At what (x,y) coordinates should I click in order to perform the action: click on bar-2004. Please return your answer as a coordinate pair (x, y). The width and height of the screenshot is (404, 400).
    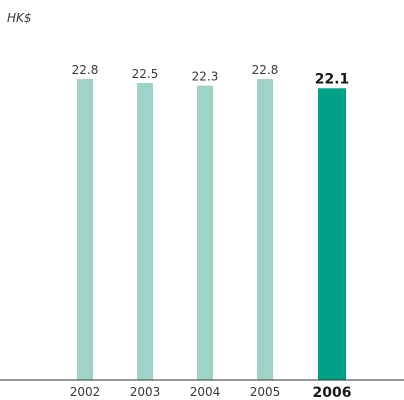
    Looking at the image, I should click on (205, 232).